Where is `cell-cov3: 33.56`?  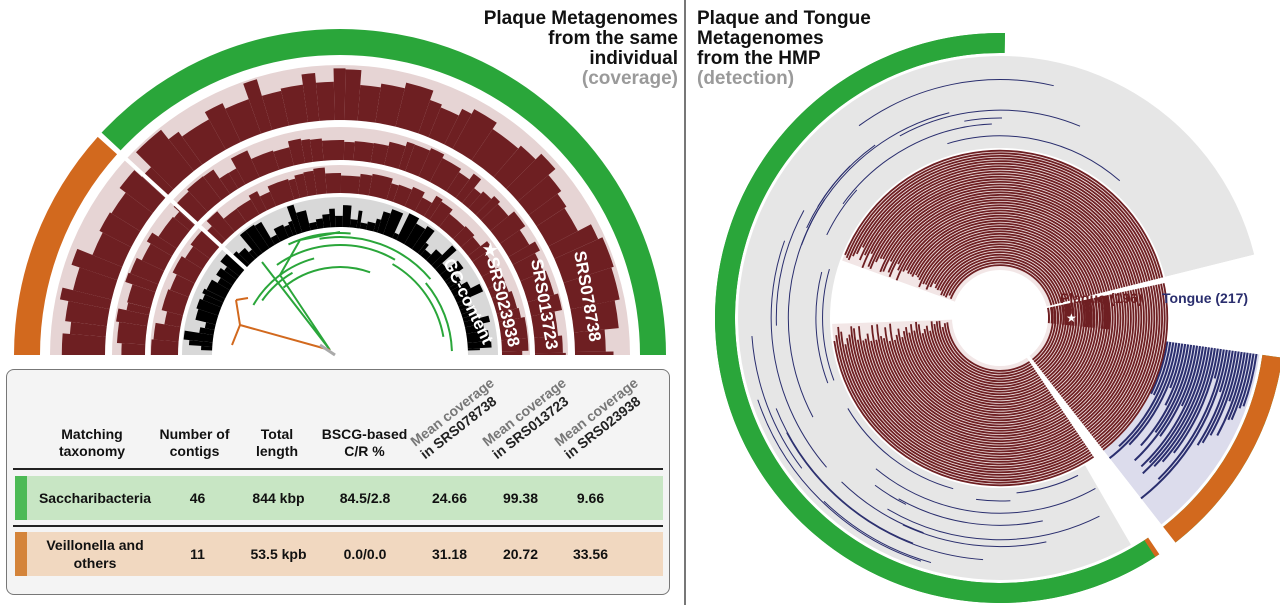 cell-cov3: 33.56 is located at coordinates (590, 554).